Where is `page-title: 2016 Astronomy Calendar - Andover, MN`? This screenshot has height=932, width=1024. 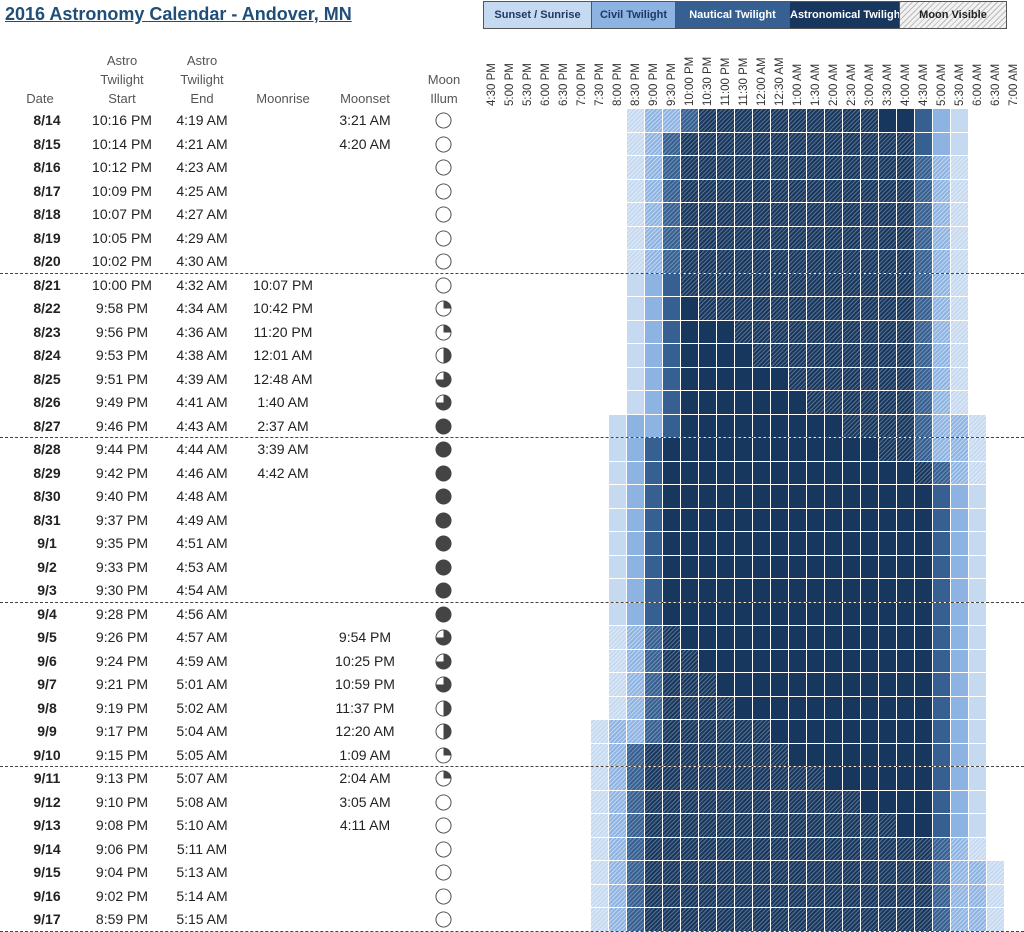
page-title: 2016 Astronomy Calendar - Andover, MN is located at coordinates (178, 14).